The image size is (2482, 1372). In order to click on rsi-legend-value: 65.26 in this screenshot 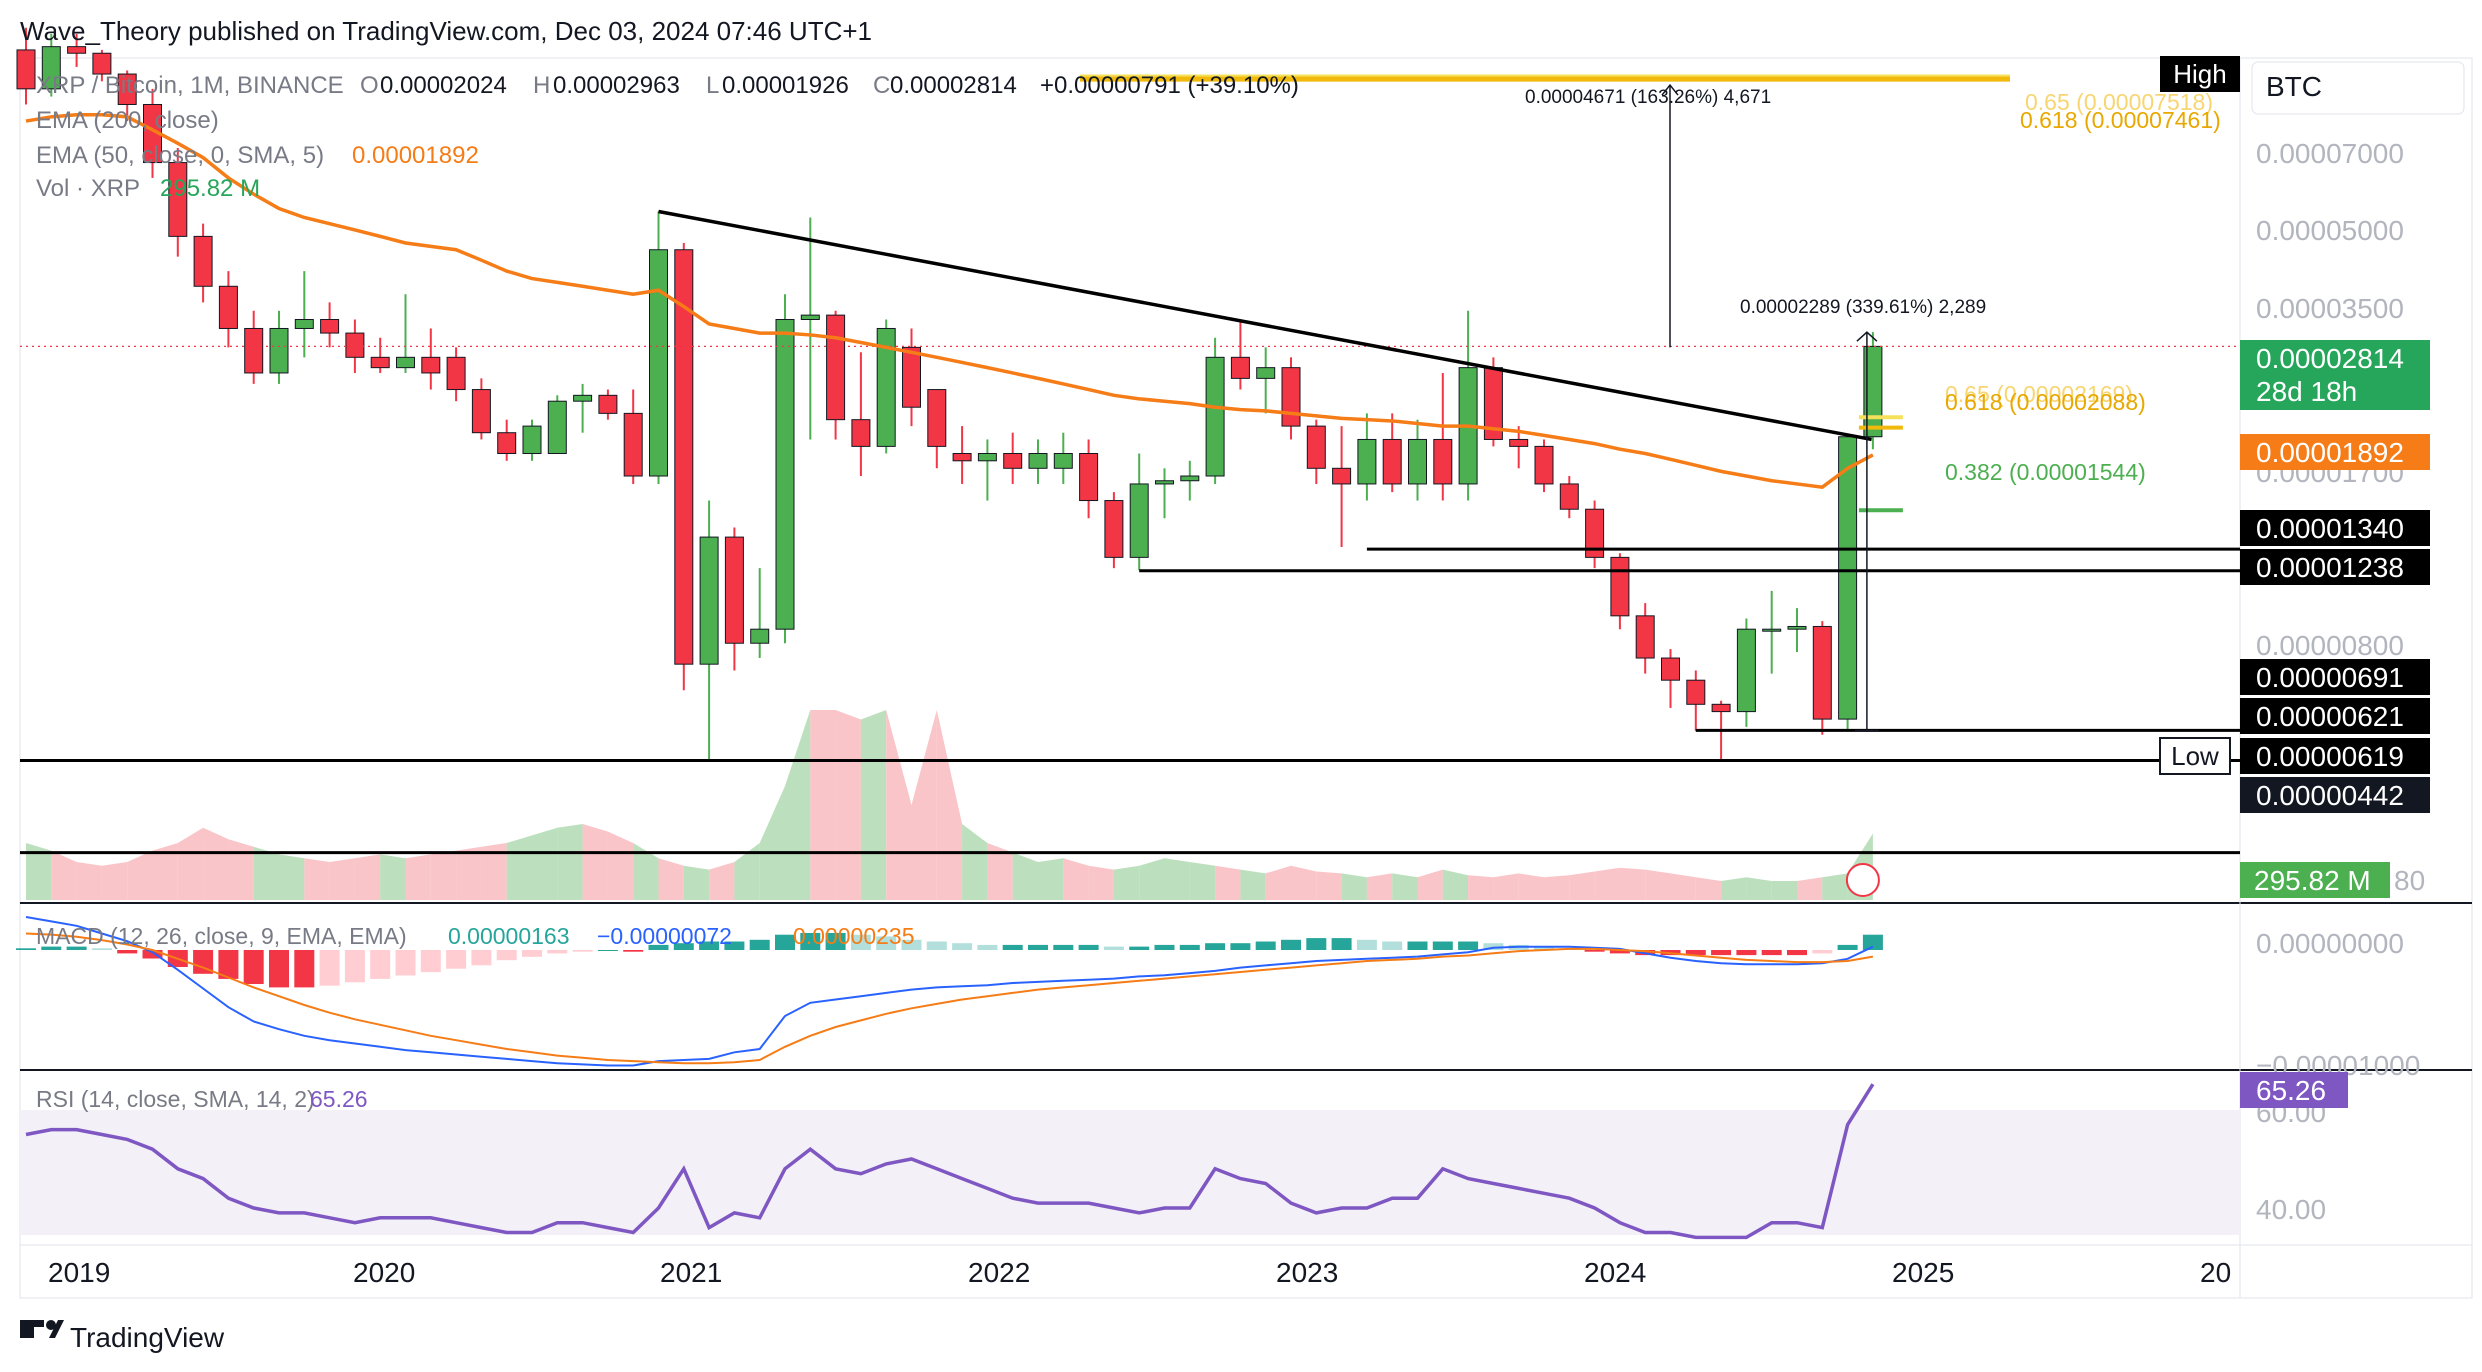, I will do `click(339, 1099)`.